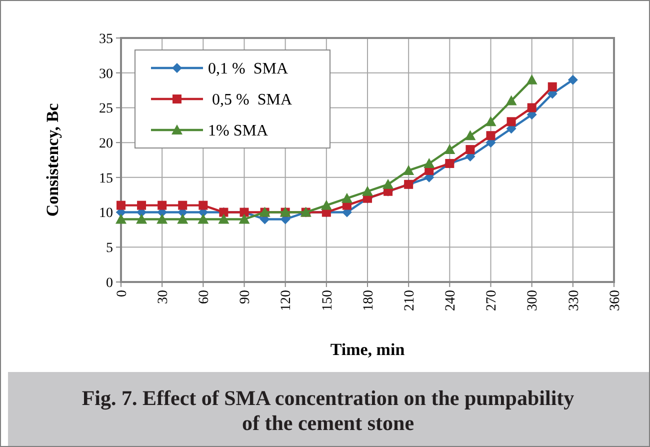  I want to click on x-tick-label: 30, so click(163, 297).